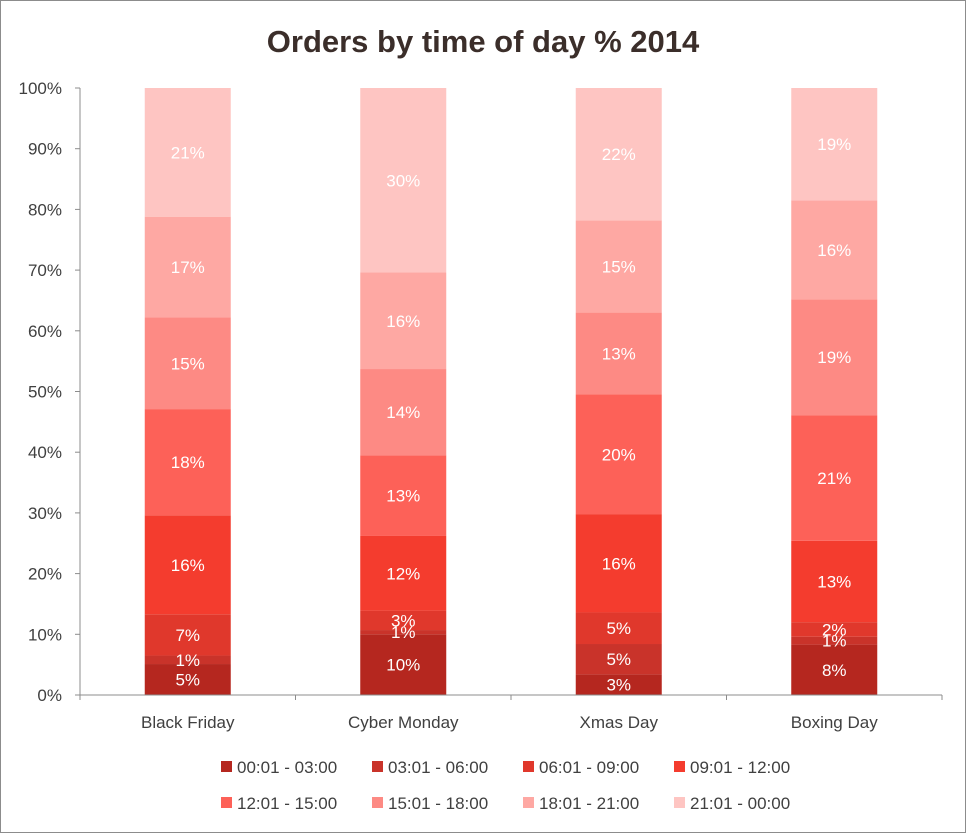 The height and width of the screenshot is (833, 966). What do you see at coordinates (287, 767) in the screenshot?
I see `legend-label: 00:01 - 03:00` at bounding box center [287, 767].